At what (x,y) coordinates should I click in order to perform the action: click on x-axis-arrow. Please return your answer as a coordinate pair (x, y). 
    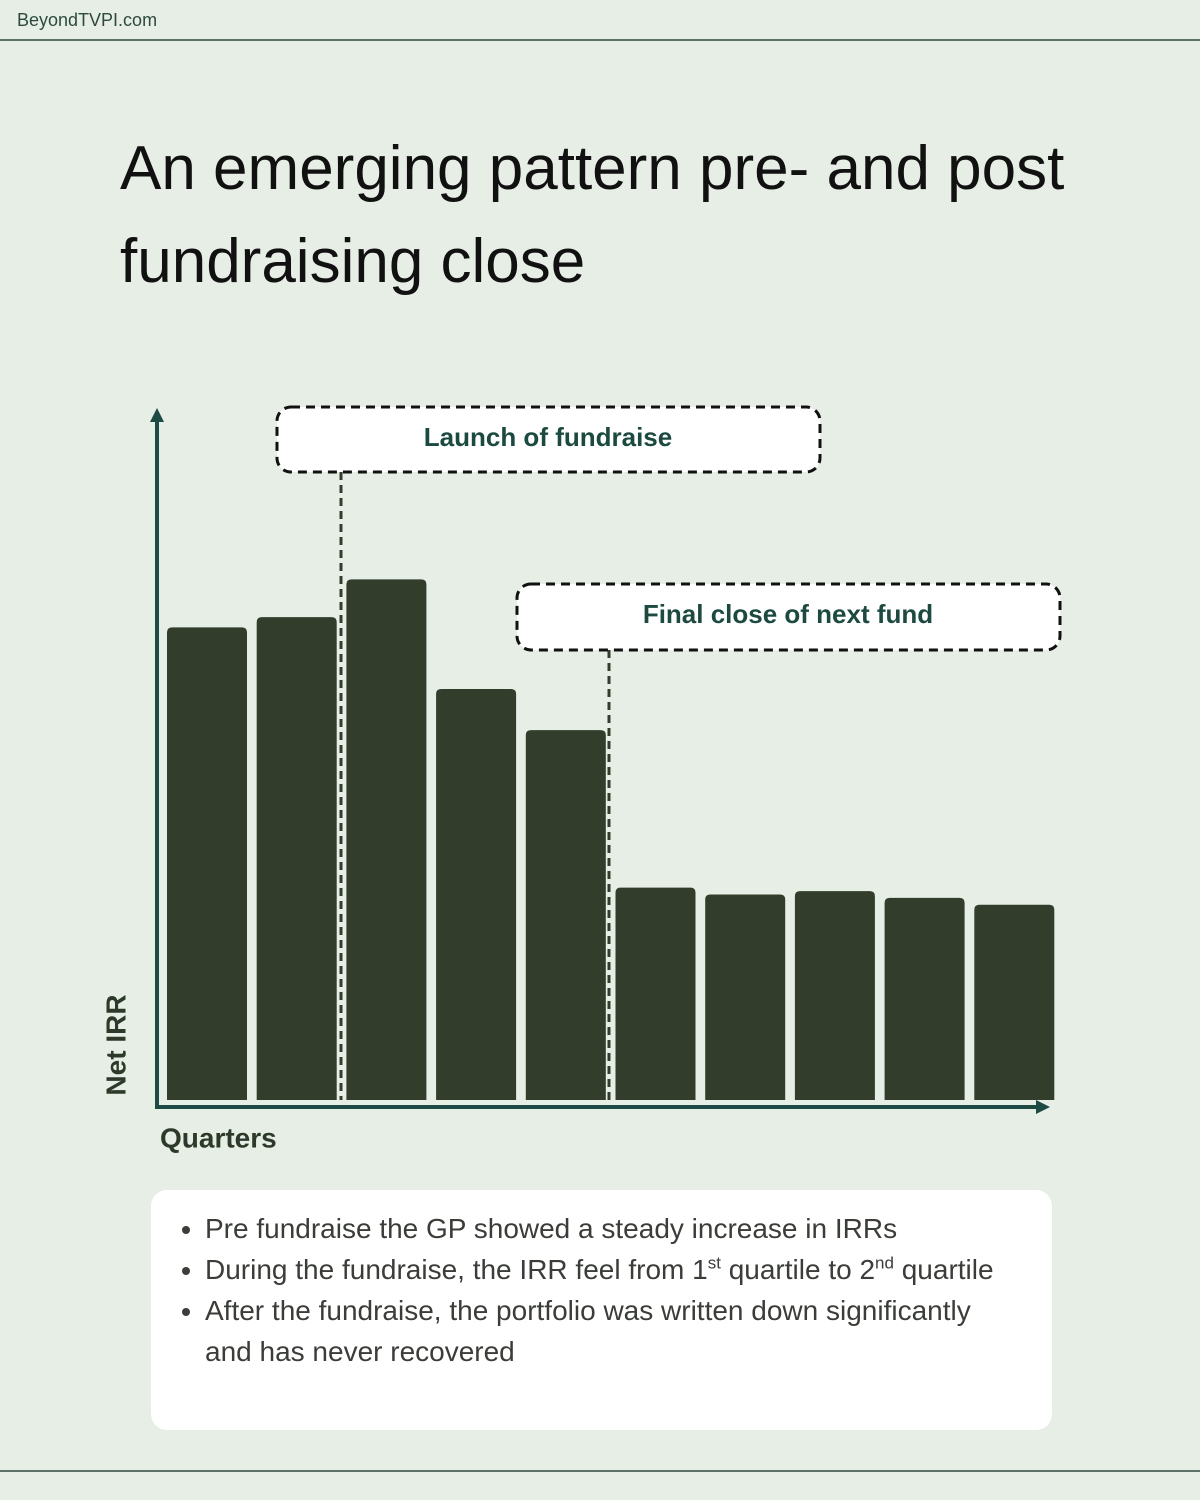
    Looking at the image, I should click on (1043, 1107).